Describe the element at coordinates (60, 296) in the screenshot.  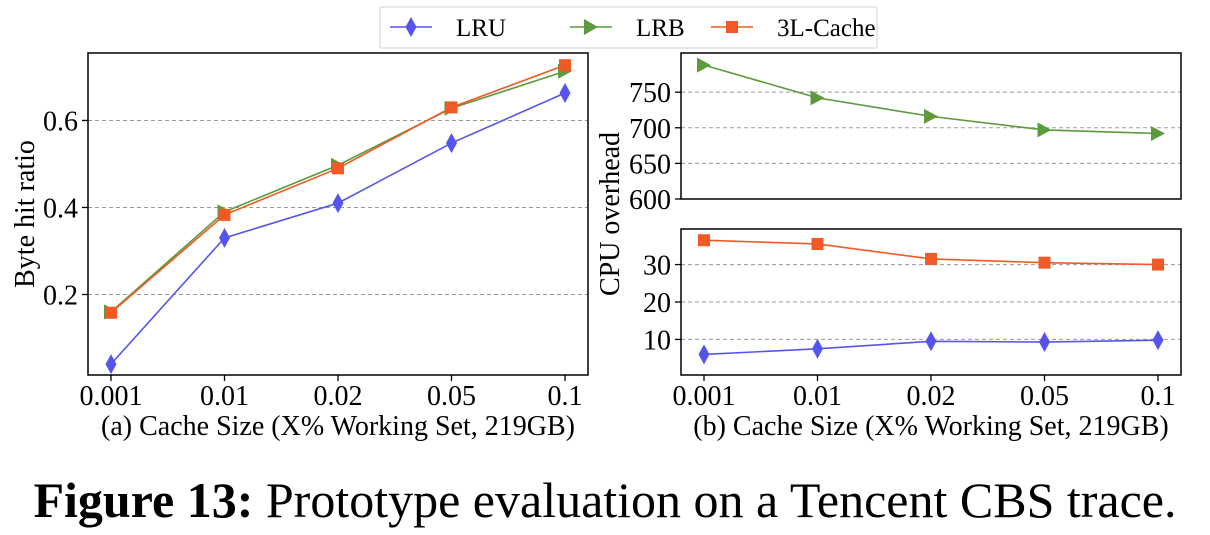
I see `y-tick-label: 0.2` at that location.